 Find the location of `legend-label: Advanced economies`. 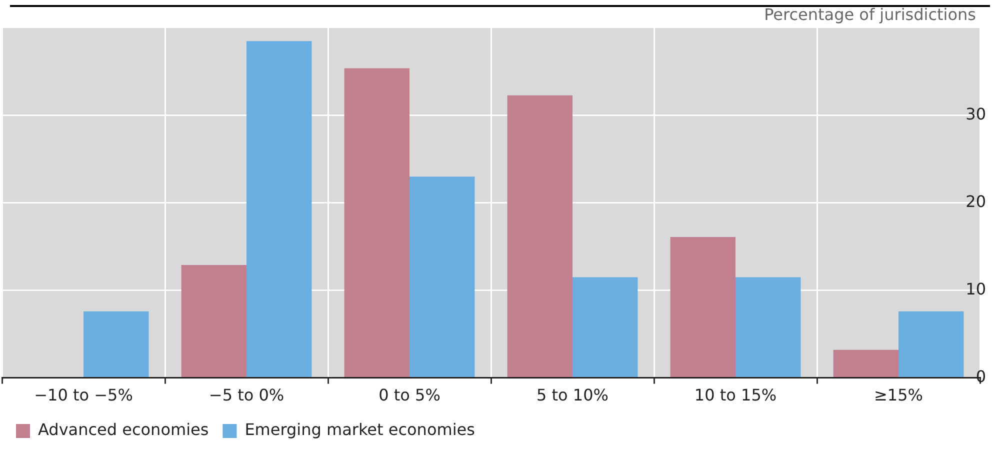

legend-label: Advanced economies is located at coordinates (123, 430).